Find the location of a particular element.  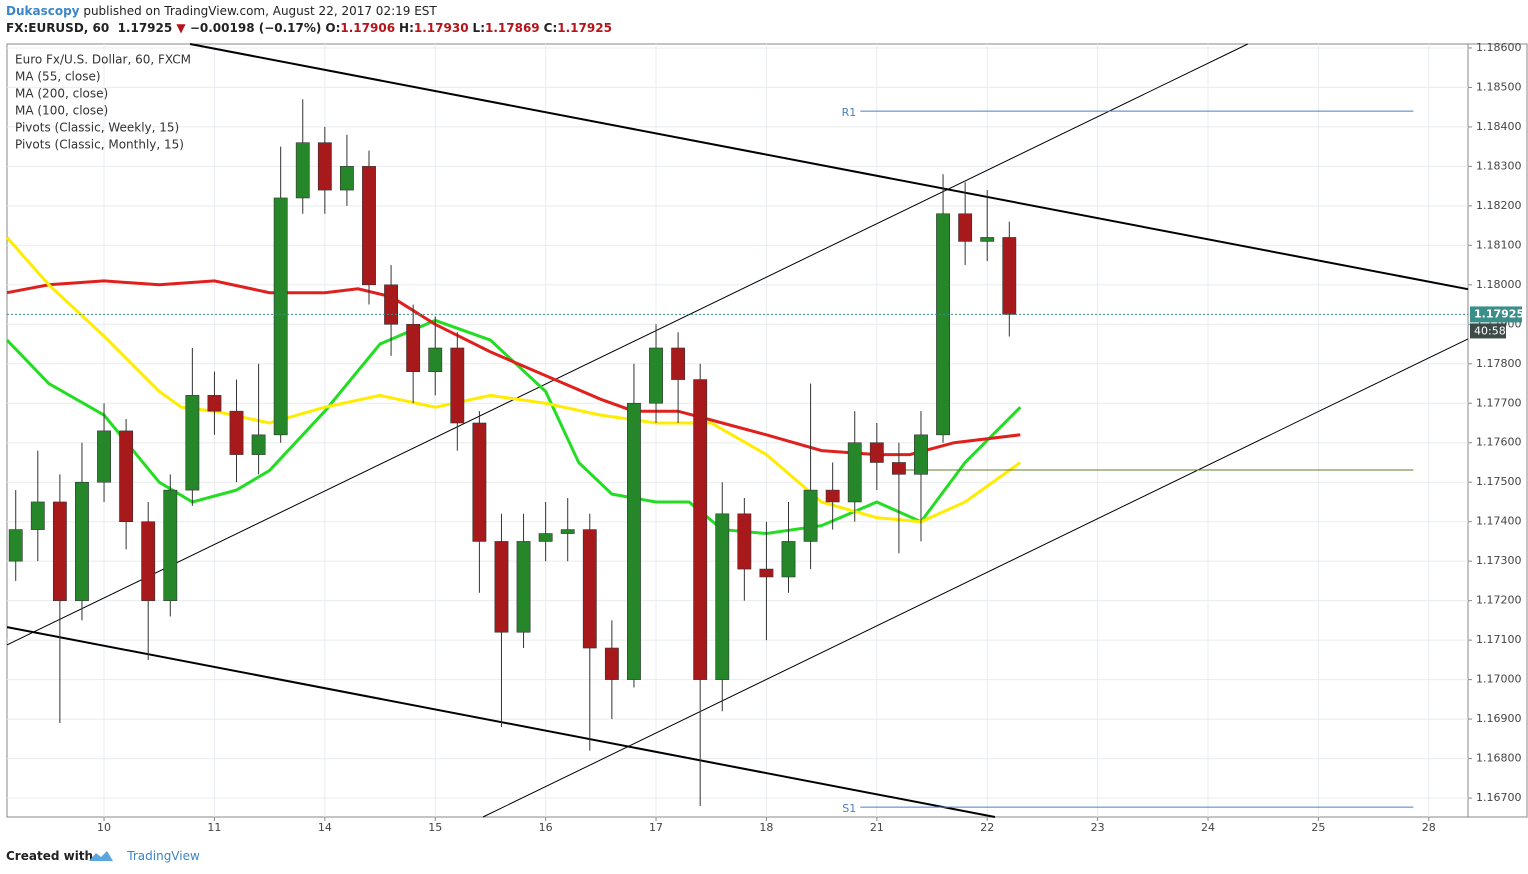

ohlc-label: L: is located at coordinates (478, 28).